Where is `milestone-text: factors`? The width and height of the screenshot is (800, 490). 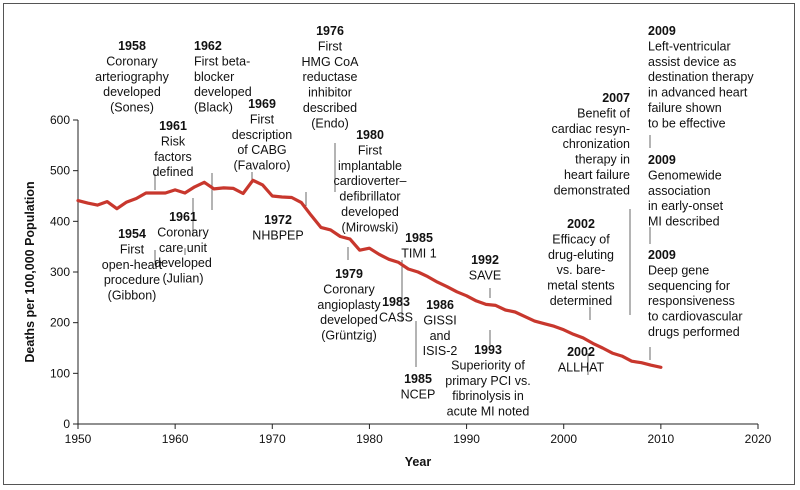 milestone-text: factors is located at coordinates (173, 157).